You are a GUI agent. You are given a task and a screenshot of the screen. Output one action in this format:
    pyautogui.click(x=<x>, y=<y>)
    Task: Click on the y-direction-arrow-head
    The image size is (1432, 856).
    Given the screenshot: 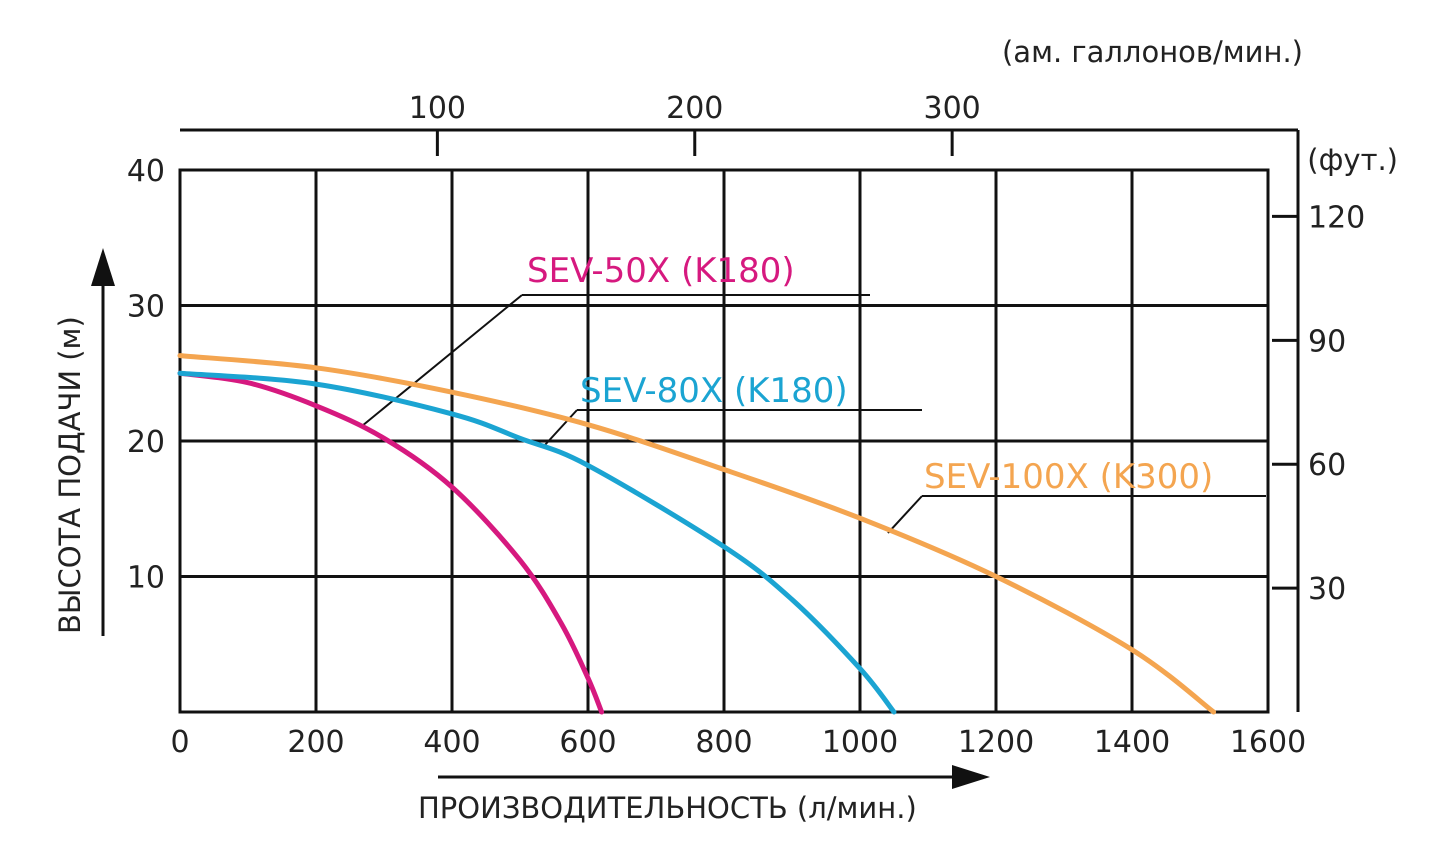 What is the action you would take?
    pyautogui.click(x=103, y=267)
    